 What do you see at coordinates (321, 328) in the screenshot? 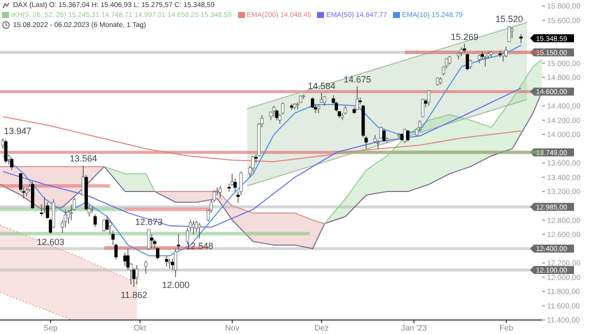
I see `x-tick-label: Dez` at bounding box center [321, 328].